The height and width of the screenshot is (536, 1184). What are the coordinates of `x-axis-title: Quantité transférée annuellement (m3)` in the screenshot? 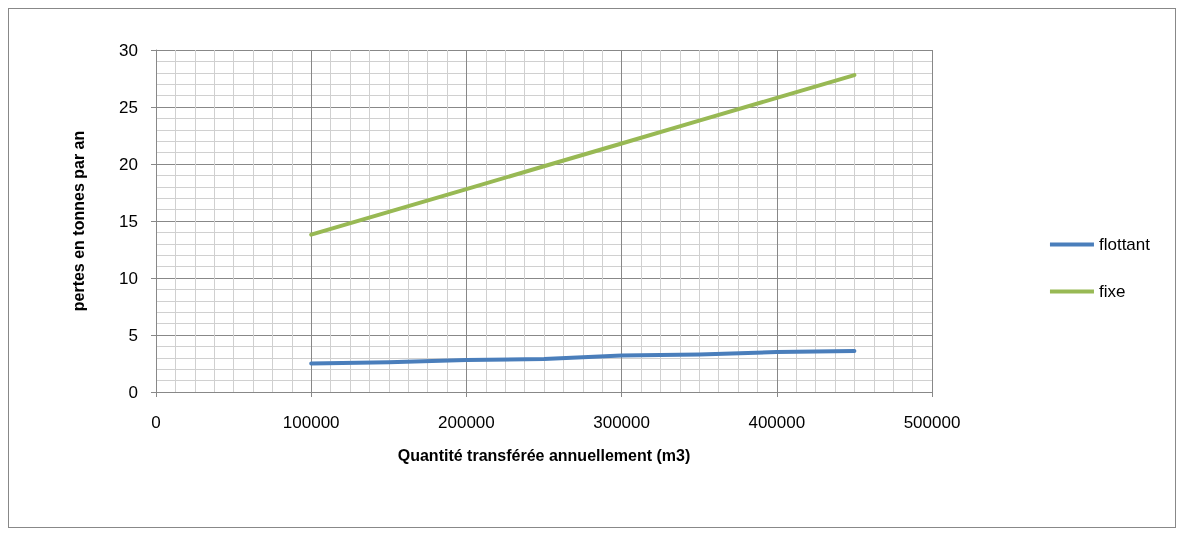 It's located at (544, 455).